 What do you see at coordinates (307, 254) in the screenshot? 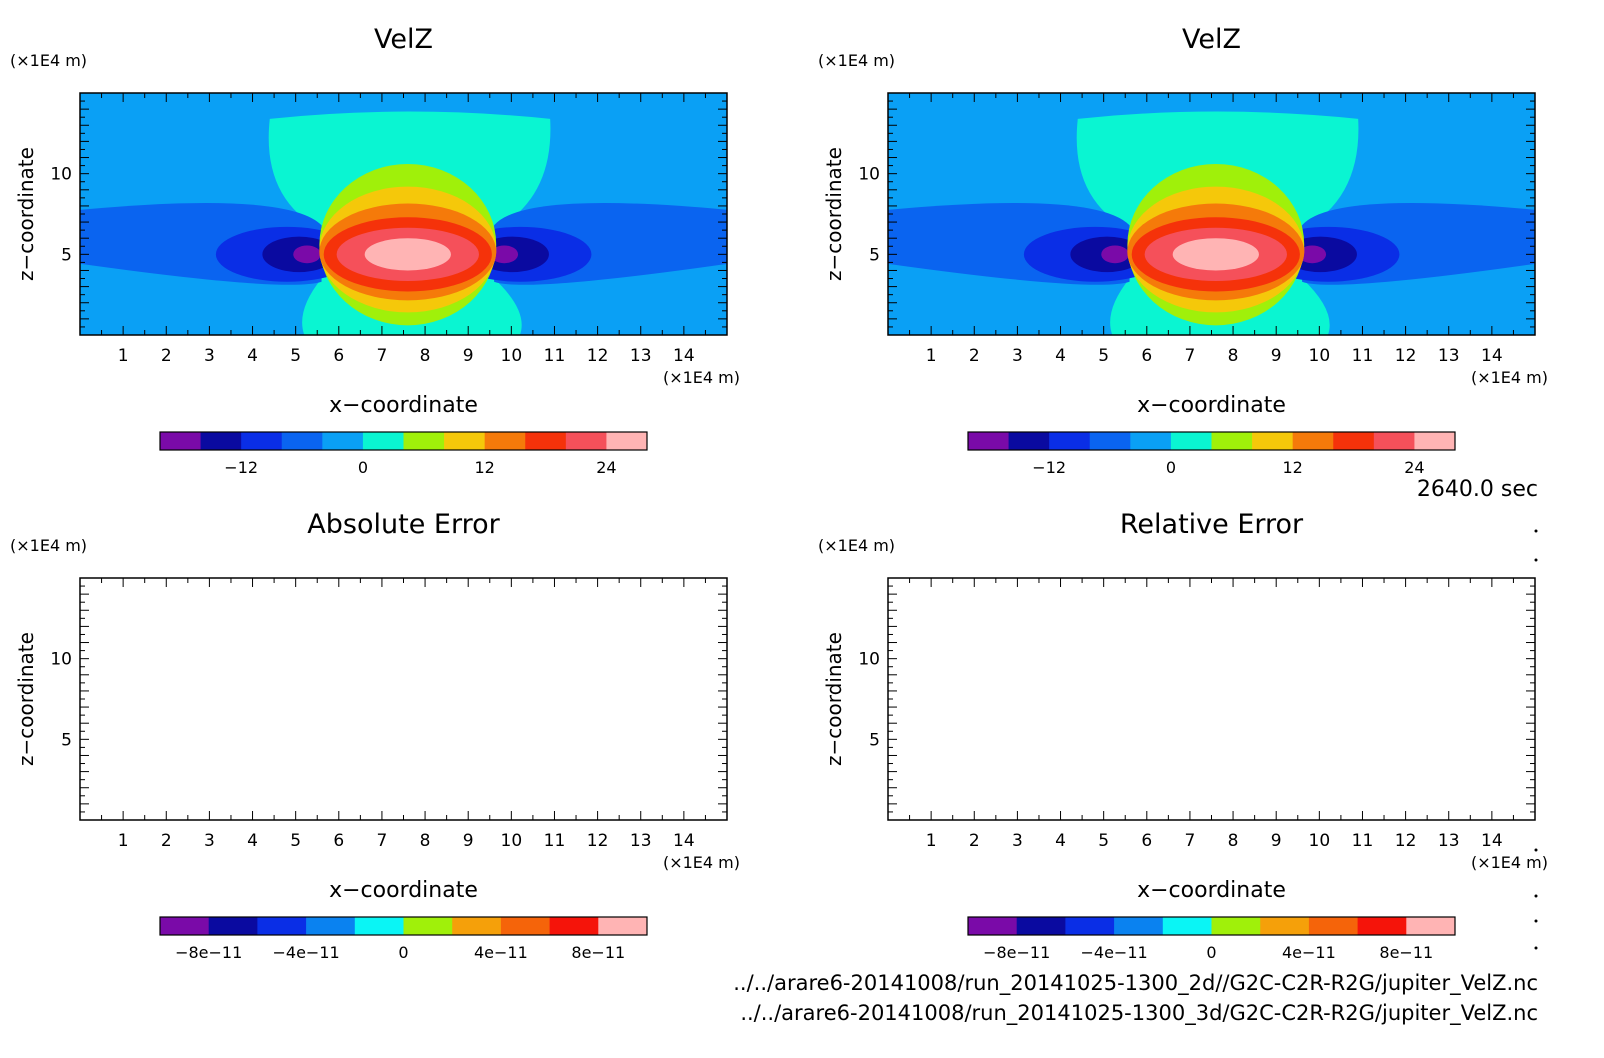
I see `contour-downdraft-left-core` at bounding box center [307, 254].